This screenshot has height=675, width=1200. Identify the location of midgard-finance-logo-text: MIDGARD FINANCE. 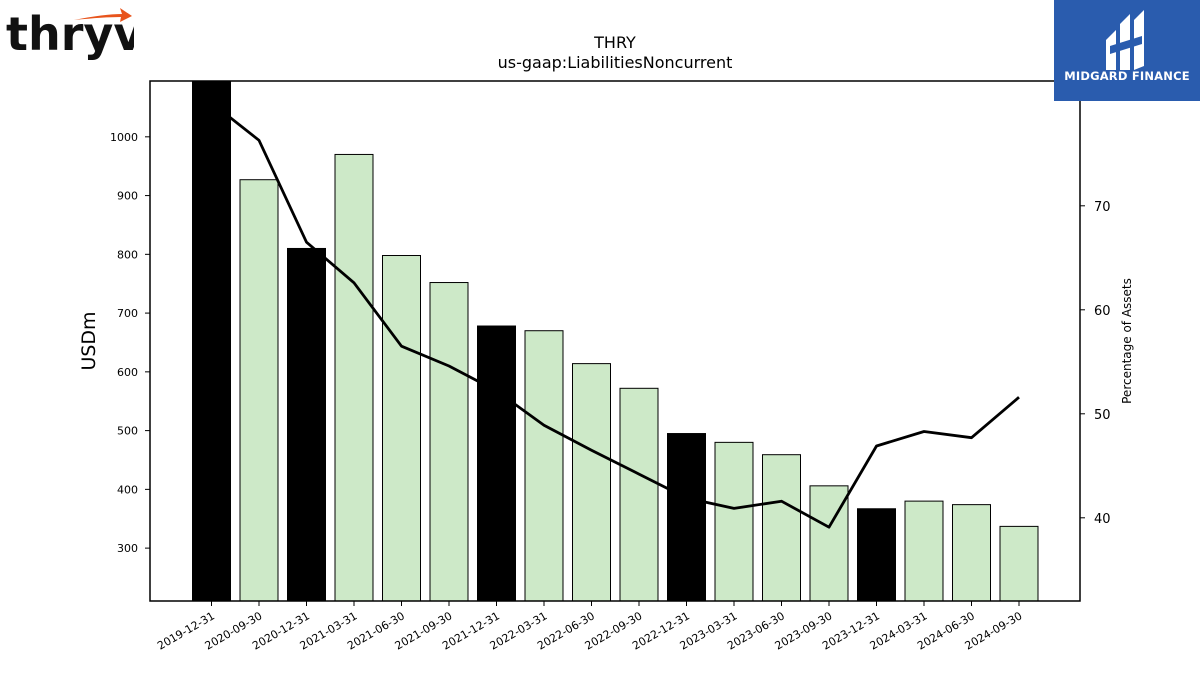
(1127, 76).